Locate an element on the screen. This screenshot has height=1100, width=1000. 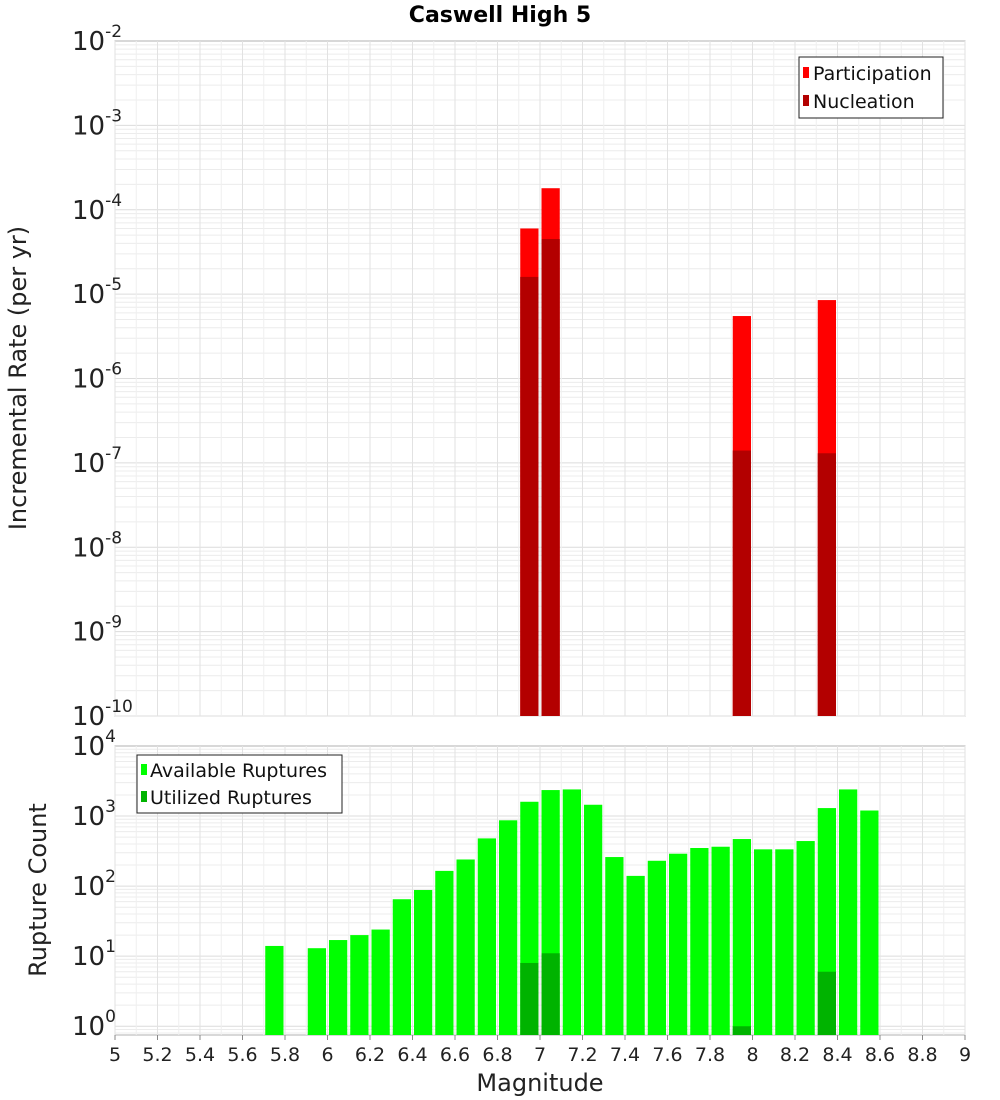
legend-swatch-utilized-ruptures is located at coordinates (144, 796).